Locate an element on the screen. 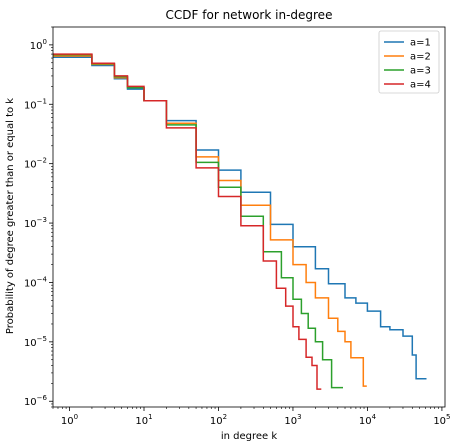  y-tick-label: 10⁻³ is located at coordinates (35, 223).